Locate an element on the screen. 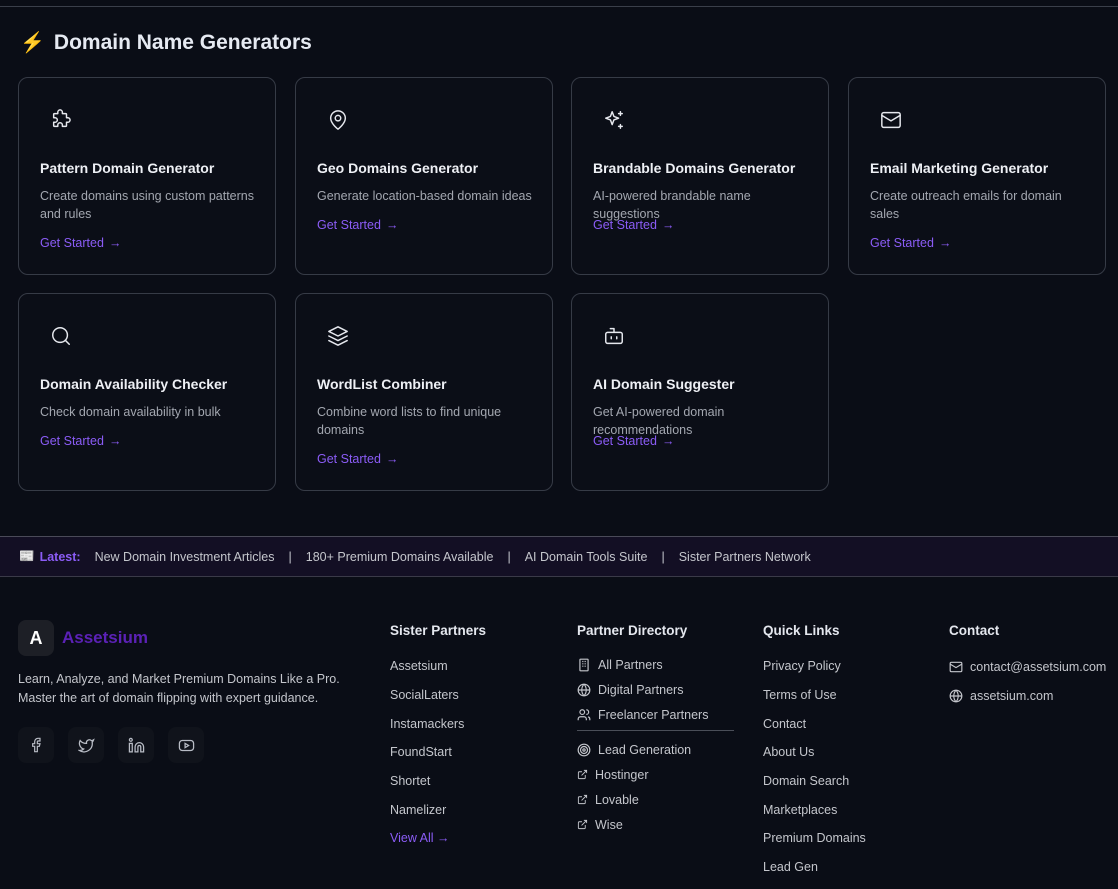 This screenshot has height=889, width=1118. logo: A is located at coordinates (36, 638).